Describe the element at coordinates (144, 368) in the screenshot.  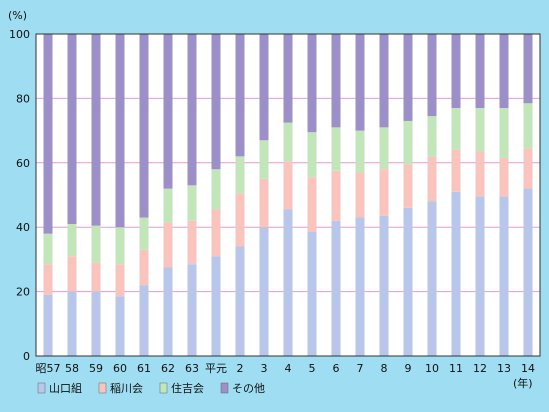
I see `x-tick-label: 61` at that location.